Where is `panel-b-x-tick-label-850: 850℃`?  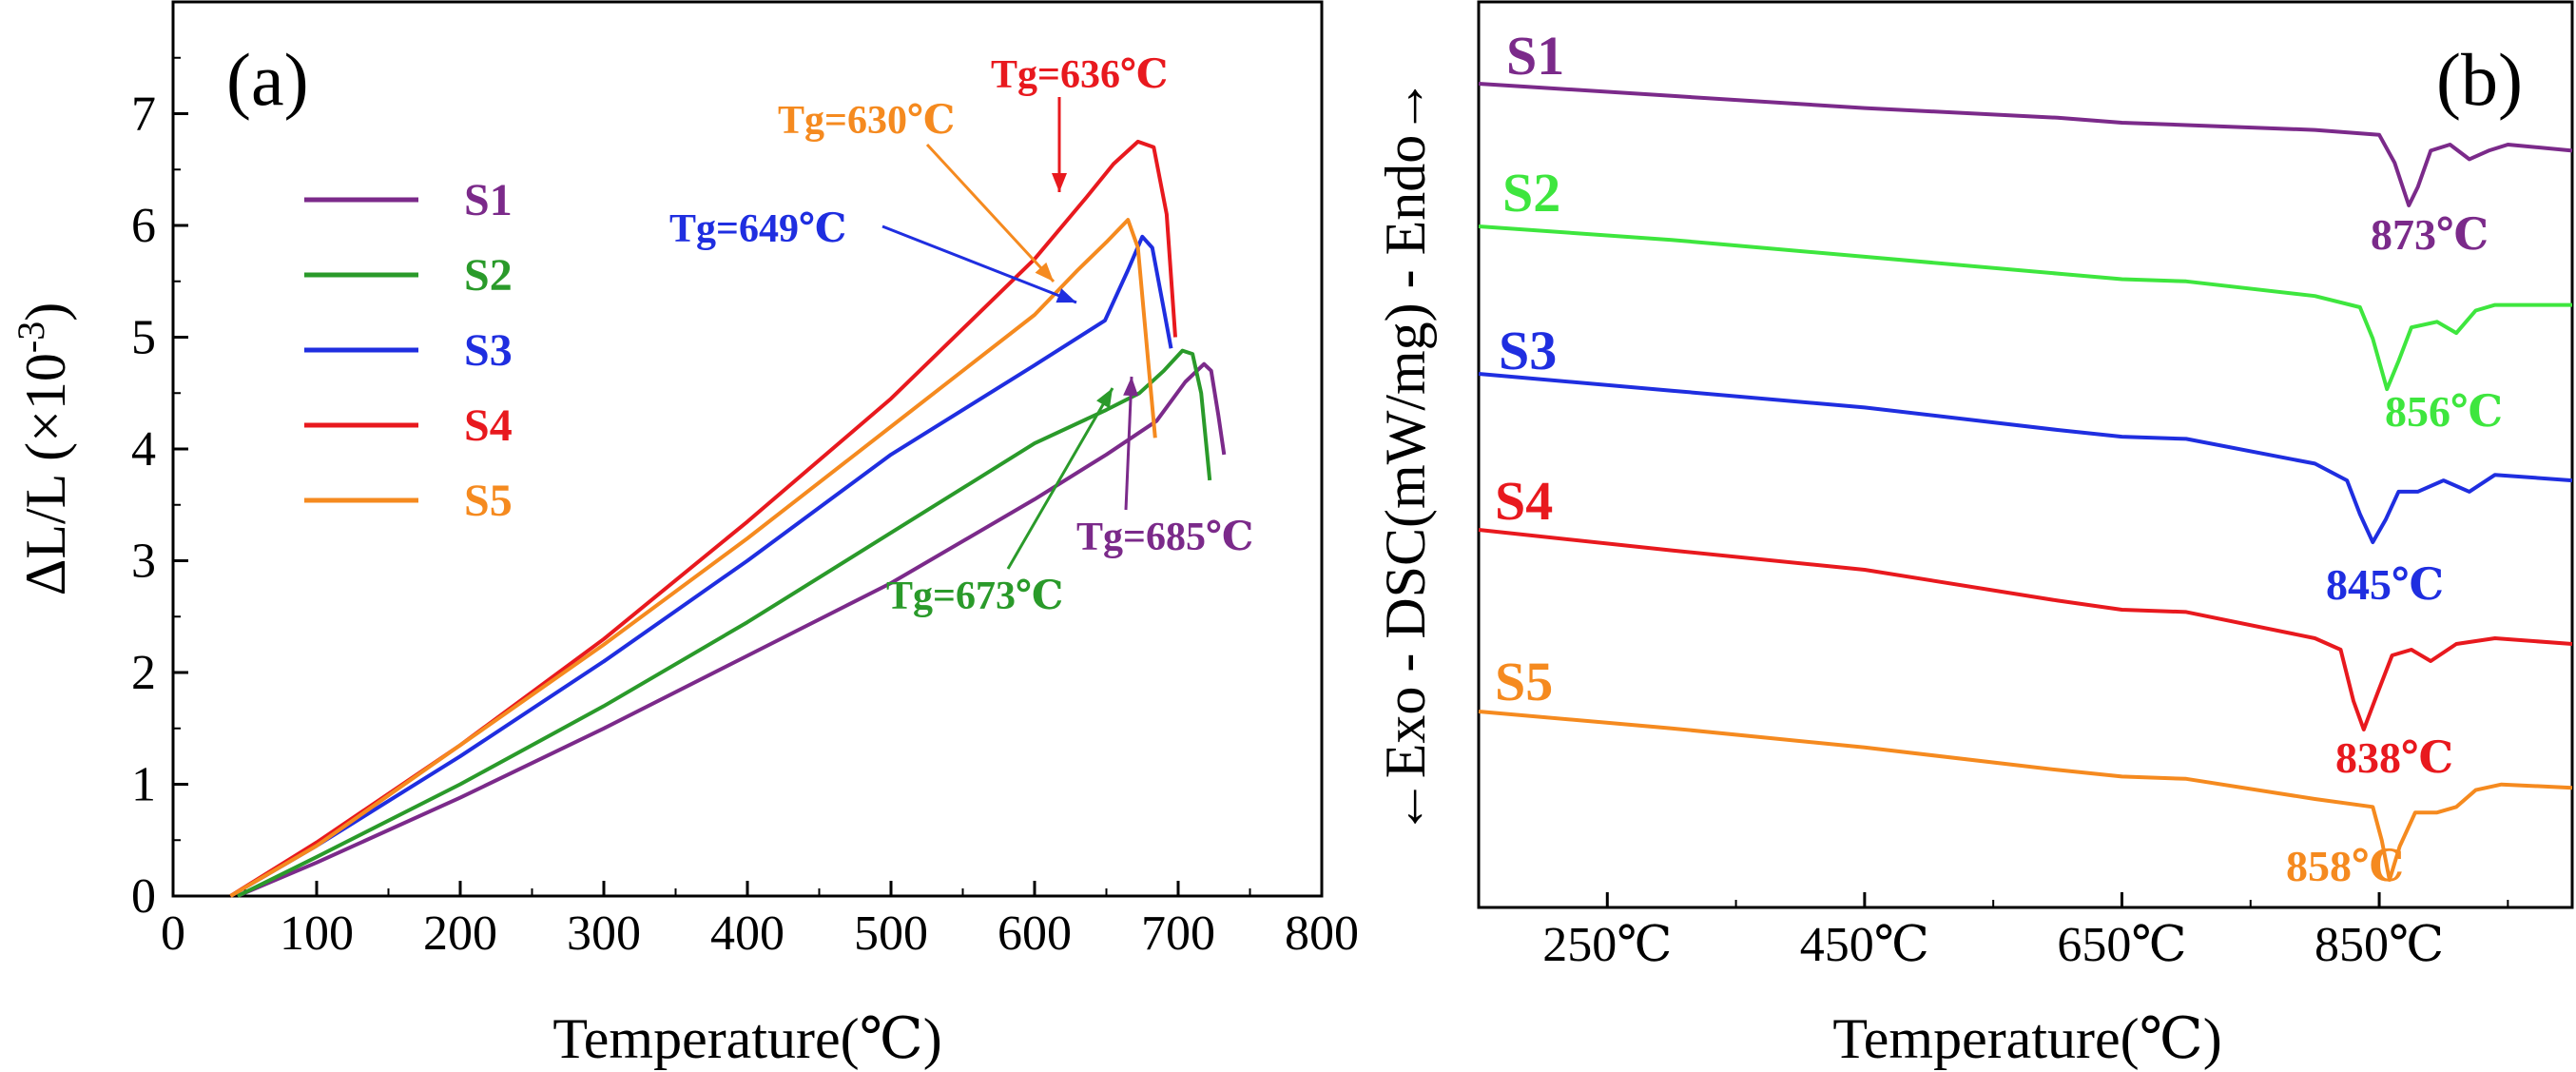 panel-b-x-tick-label-850: 850℃ is located at coordinates (2379, 945).